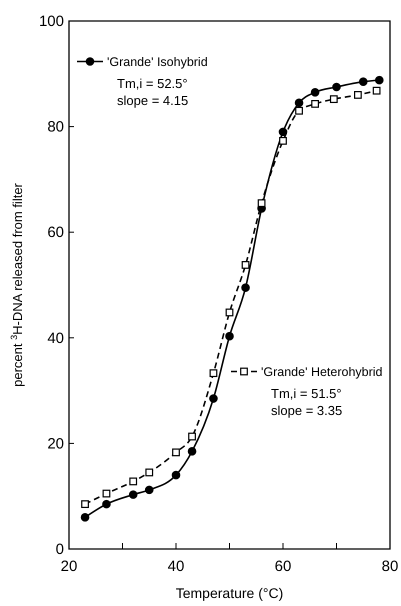 This screenshot has height=606, width=401. What do you see at coordinates (55, 443) in the screenshot?
I see `y-tick-label: 20` at bounding box center [55, 443].